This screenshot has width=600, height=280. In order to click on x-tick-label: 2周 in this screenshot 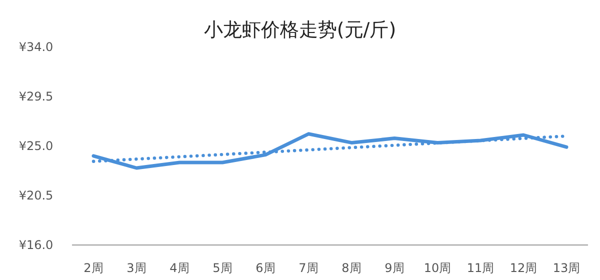, I will do `click(94, 268)`.